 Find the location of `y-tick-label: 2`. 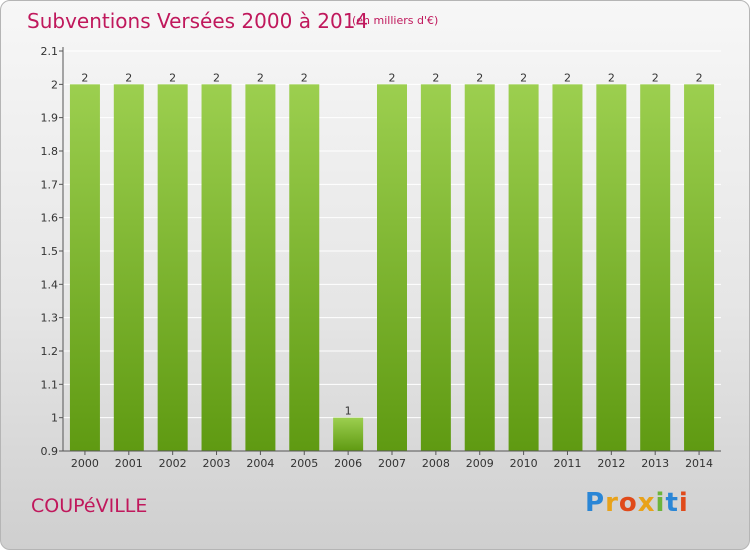

y-tick-label: 2 is located at coordinates (54, 84).